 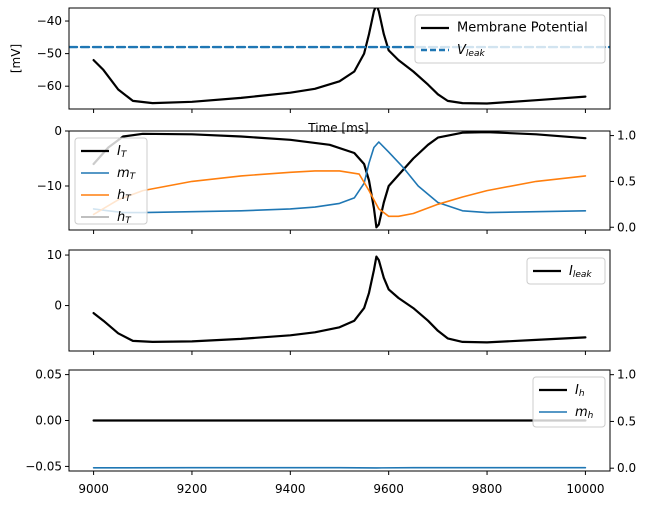 What do you see at coordinates (487, 489) in the screenshot?
I see `x-tick-label: 9800` at bounding box center [487, 489].